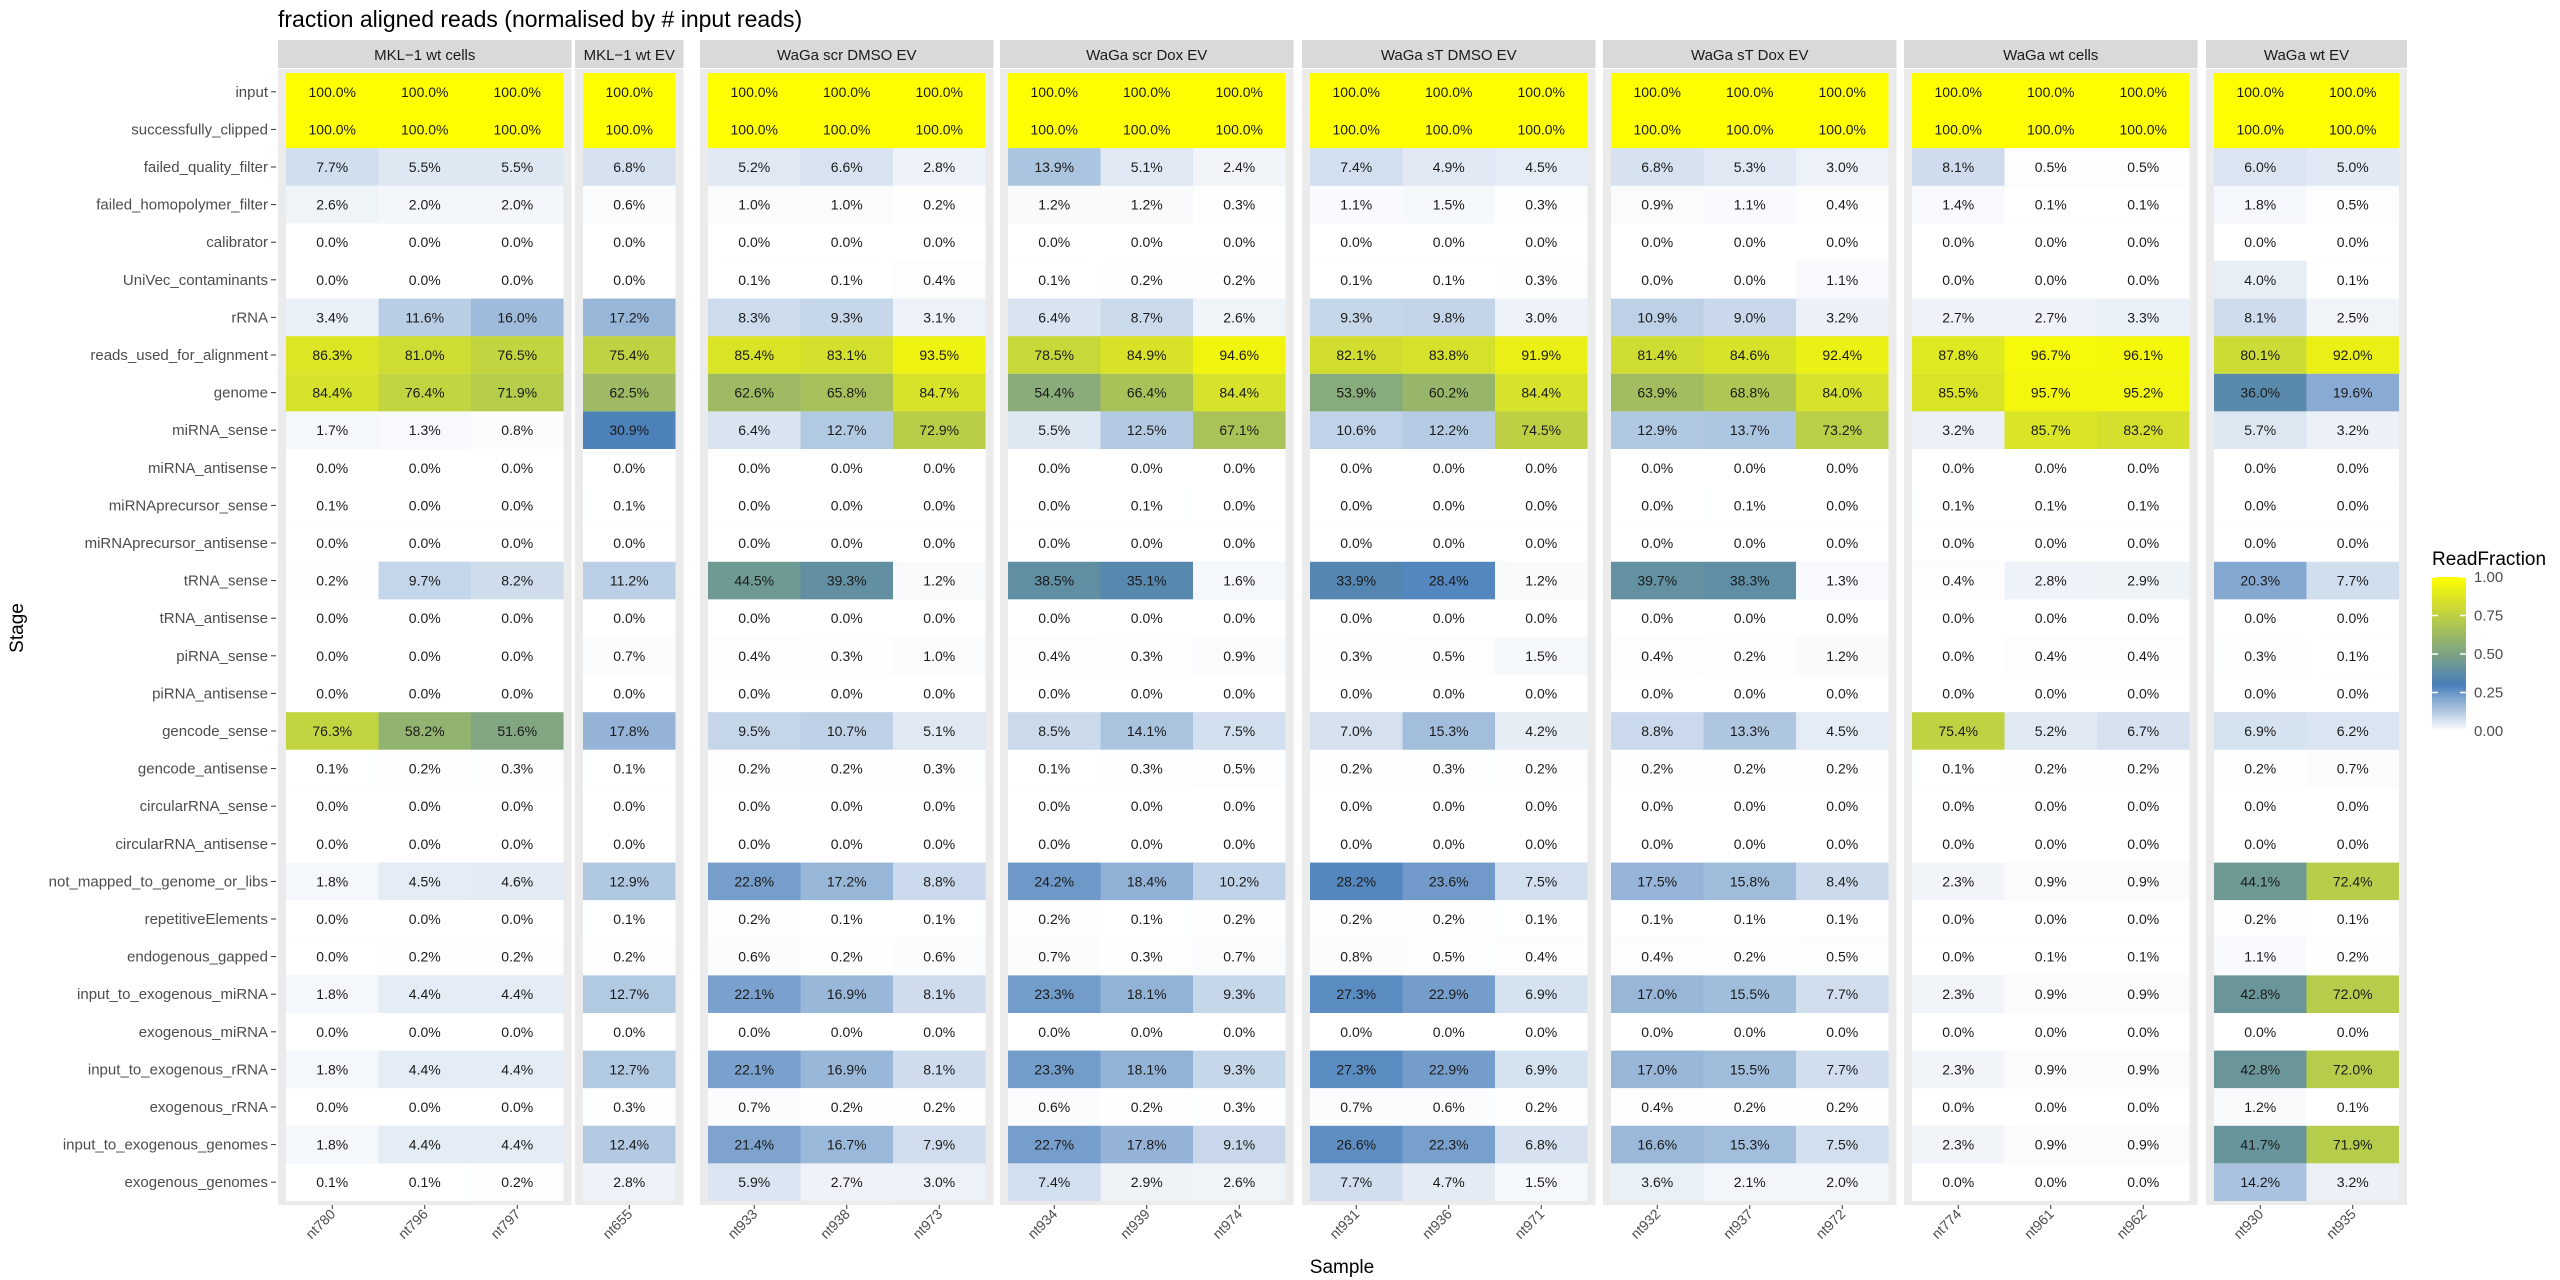  Describe the element at coordinates (1356, 881) in the screenshot. I see `cell-label: 28.2%` at that location.